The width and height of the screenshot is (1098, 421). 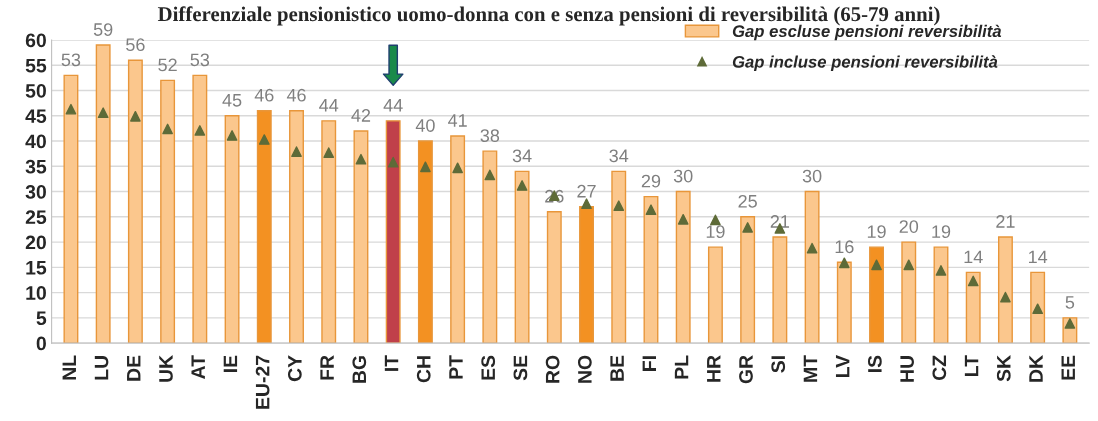 What do you see at coordinates (907, 369) in the screenshot?
I see `x-tick-label: HU` at bounding box center [907, 369].